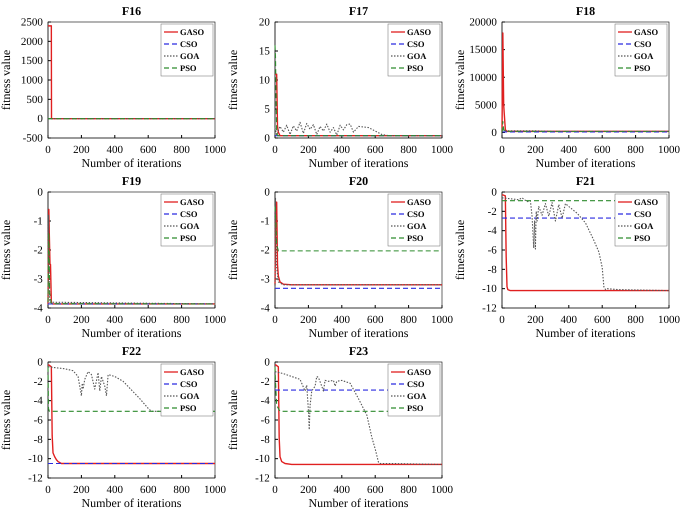  I want to click on y-tick-label: 1500, so click(32, 61).